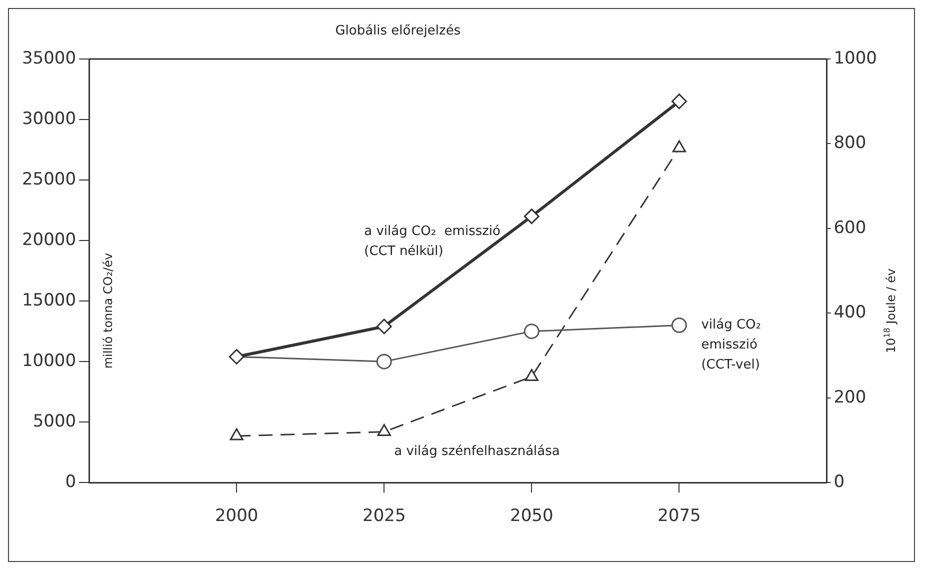 This screenshot has width=925, height=571. I want to click on x-tick-label: 2050, so click(532, 516).